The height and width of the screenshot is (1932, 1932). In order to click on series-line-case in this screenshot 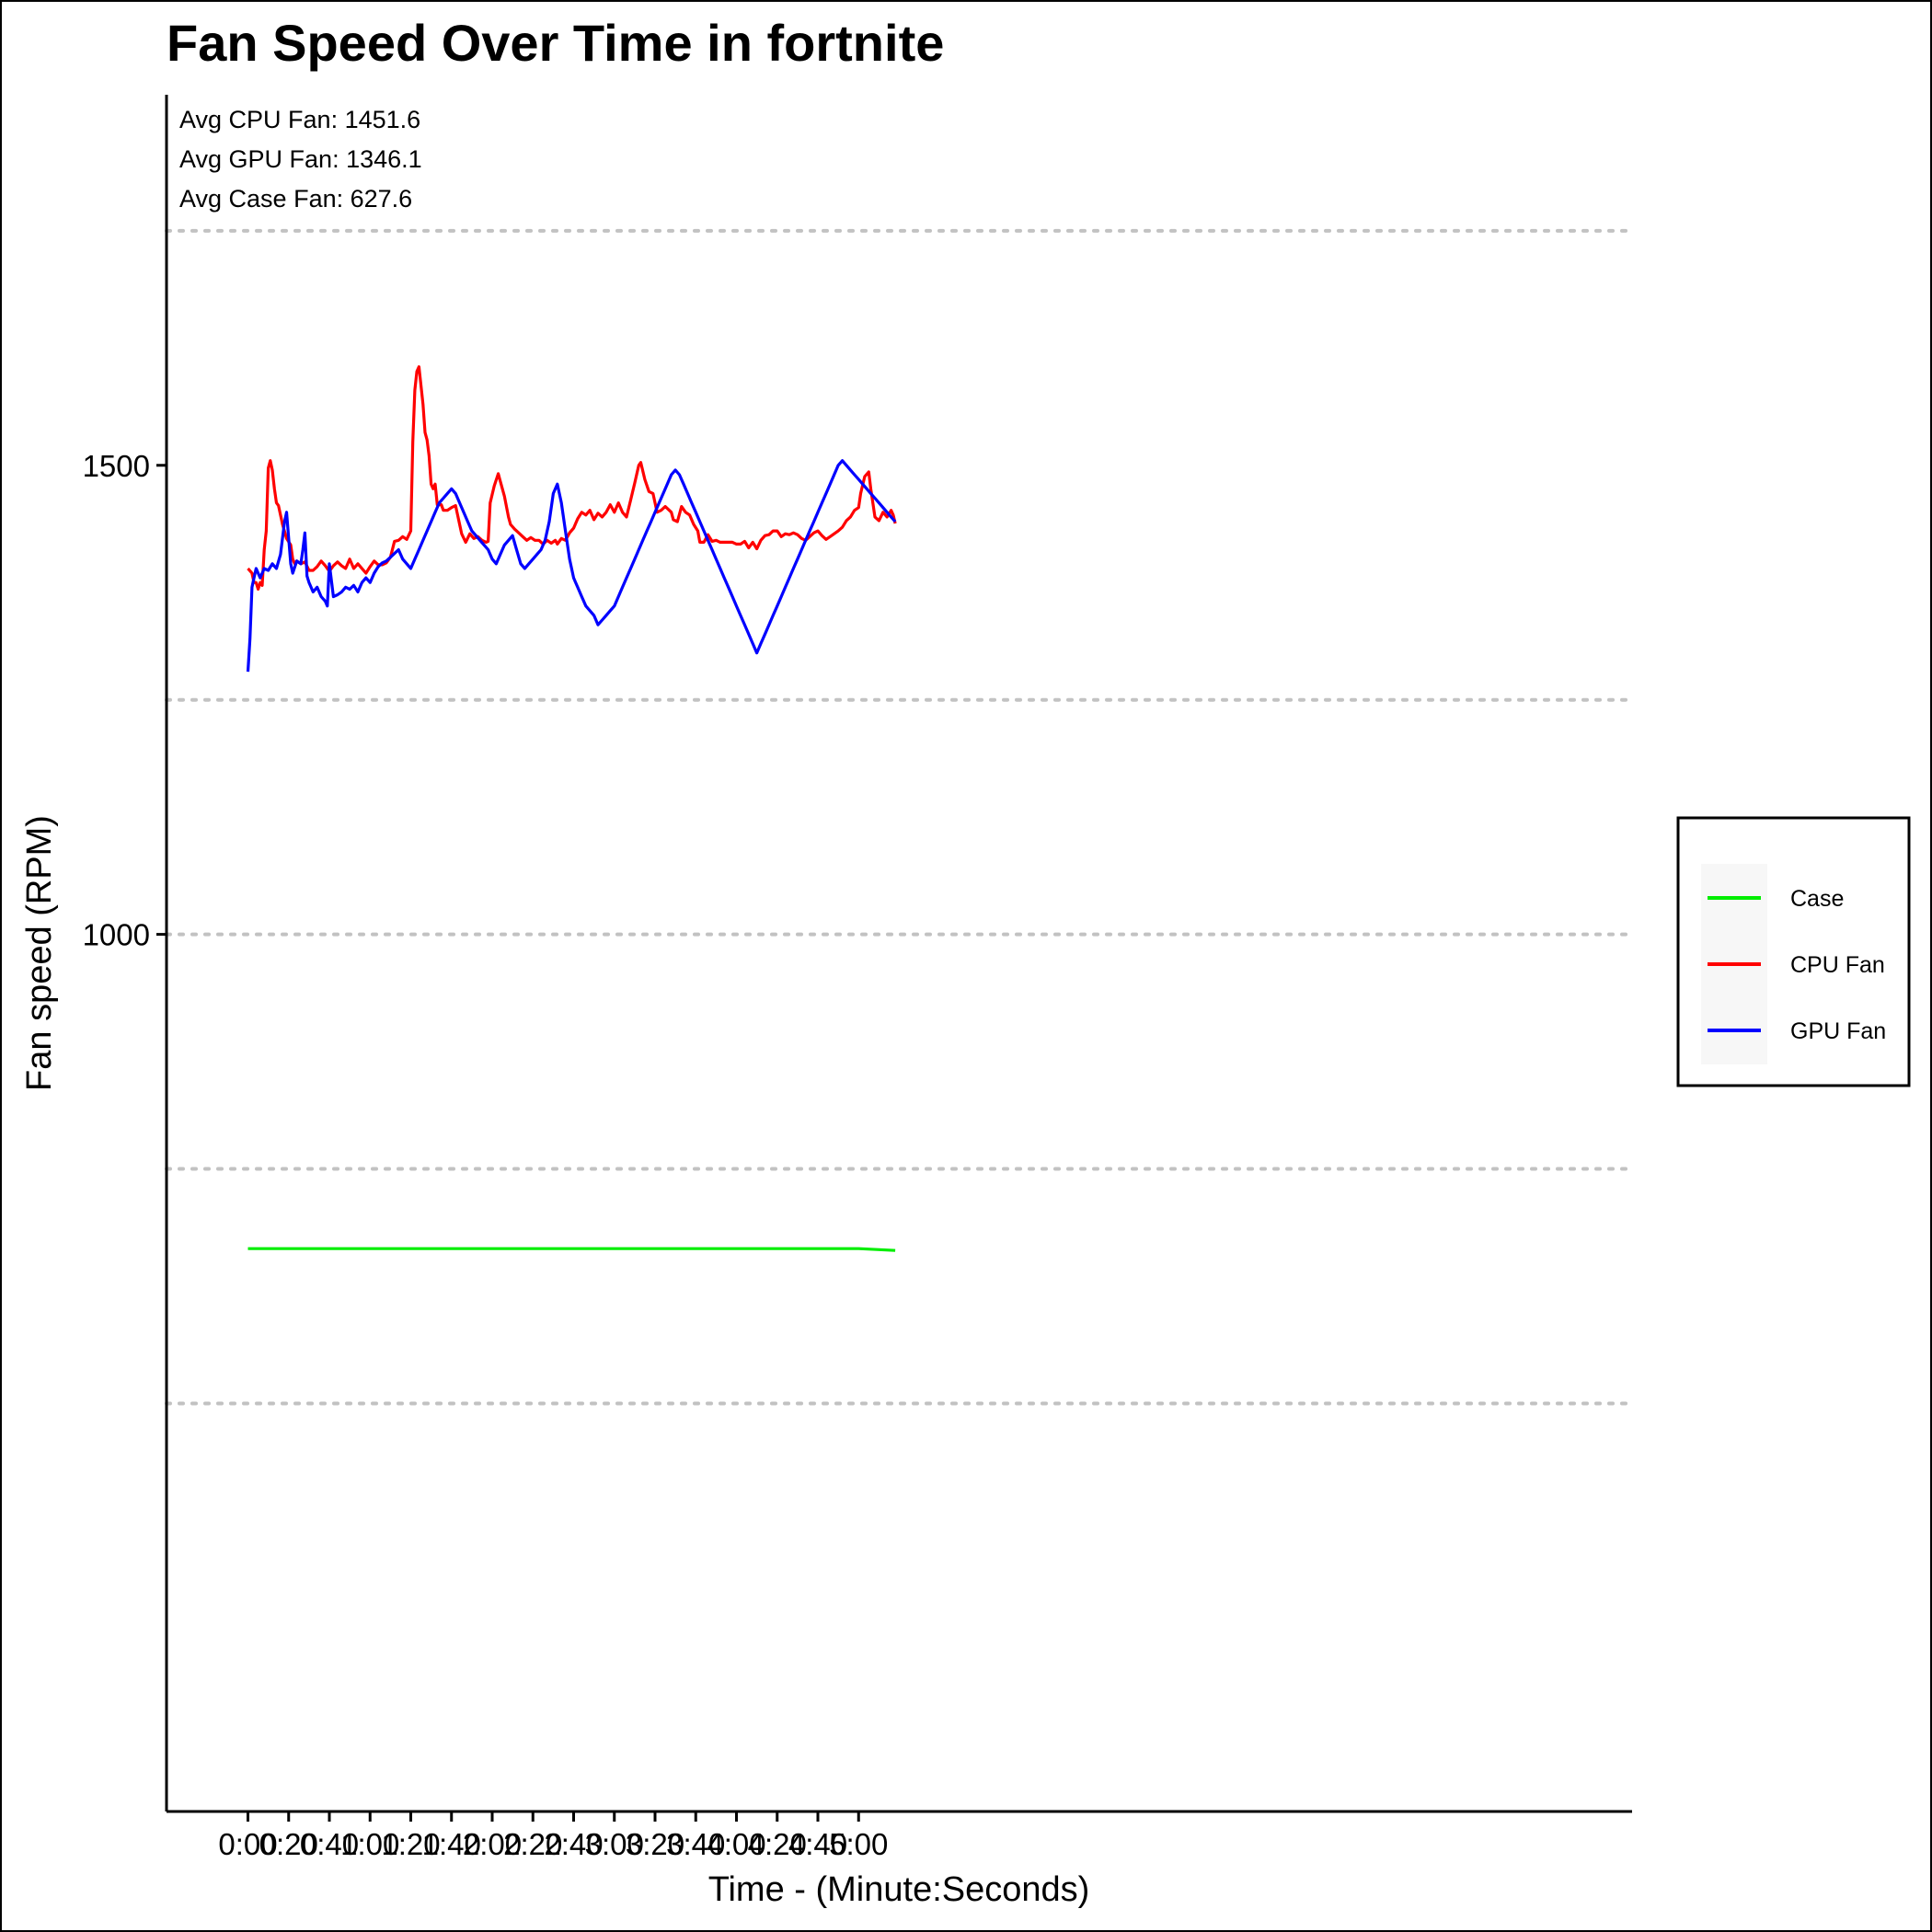, I will do `click(571, 1249)`.